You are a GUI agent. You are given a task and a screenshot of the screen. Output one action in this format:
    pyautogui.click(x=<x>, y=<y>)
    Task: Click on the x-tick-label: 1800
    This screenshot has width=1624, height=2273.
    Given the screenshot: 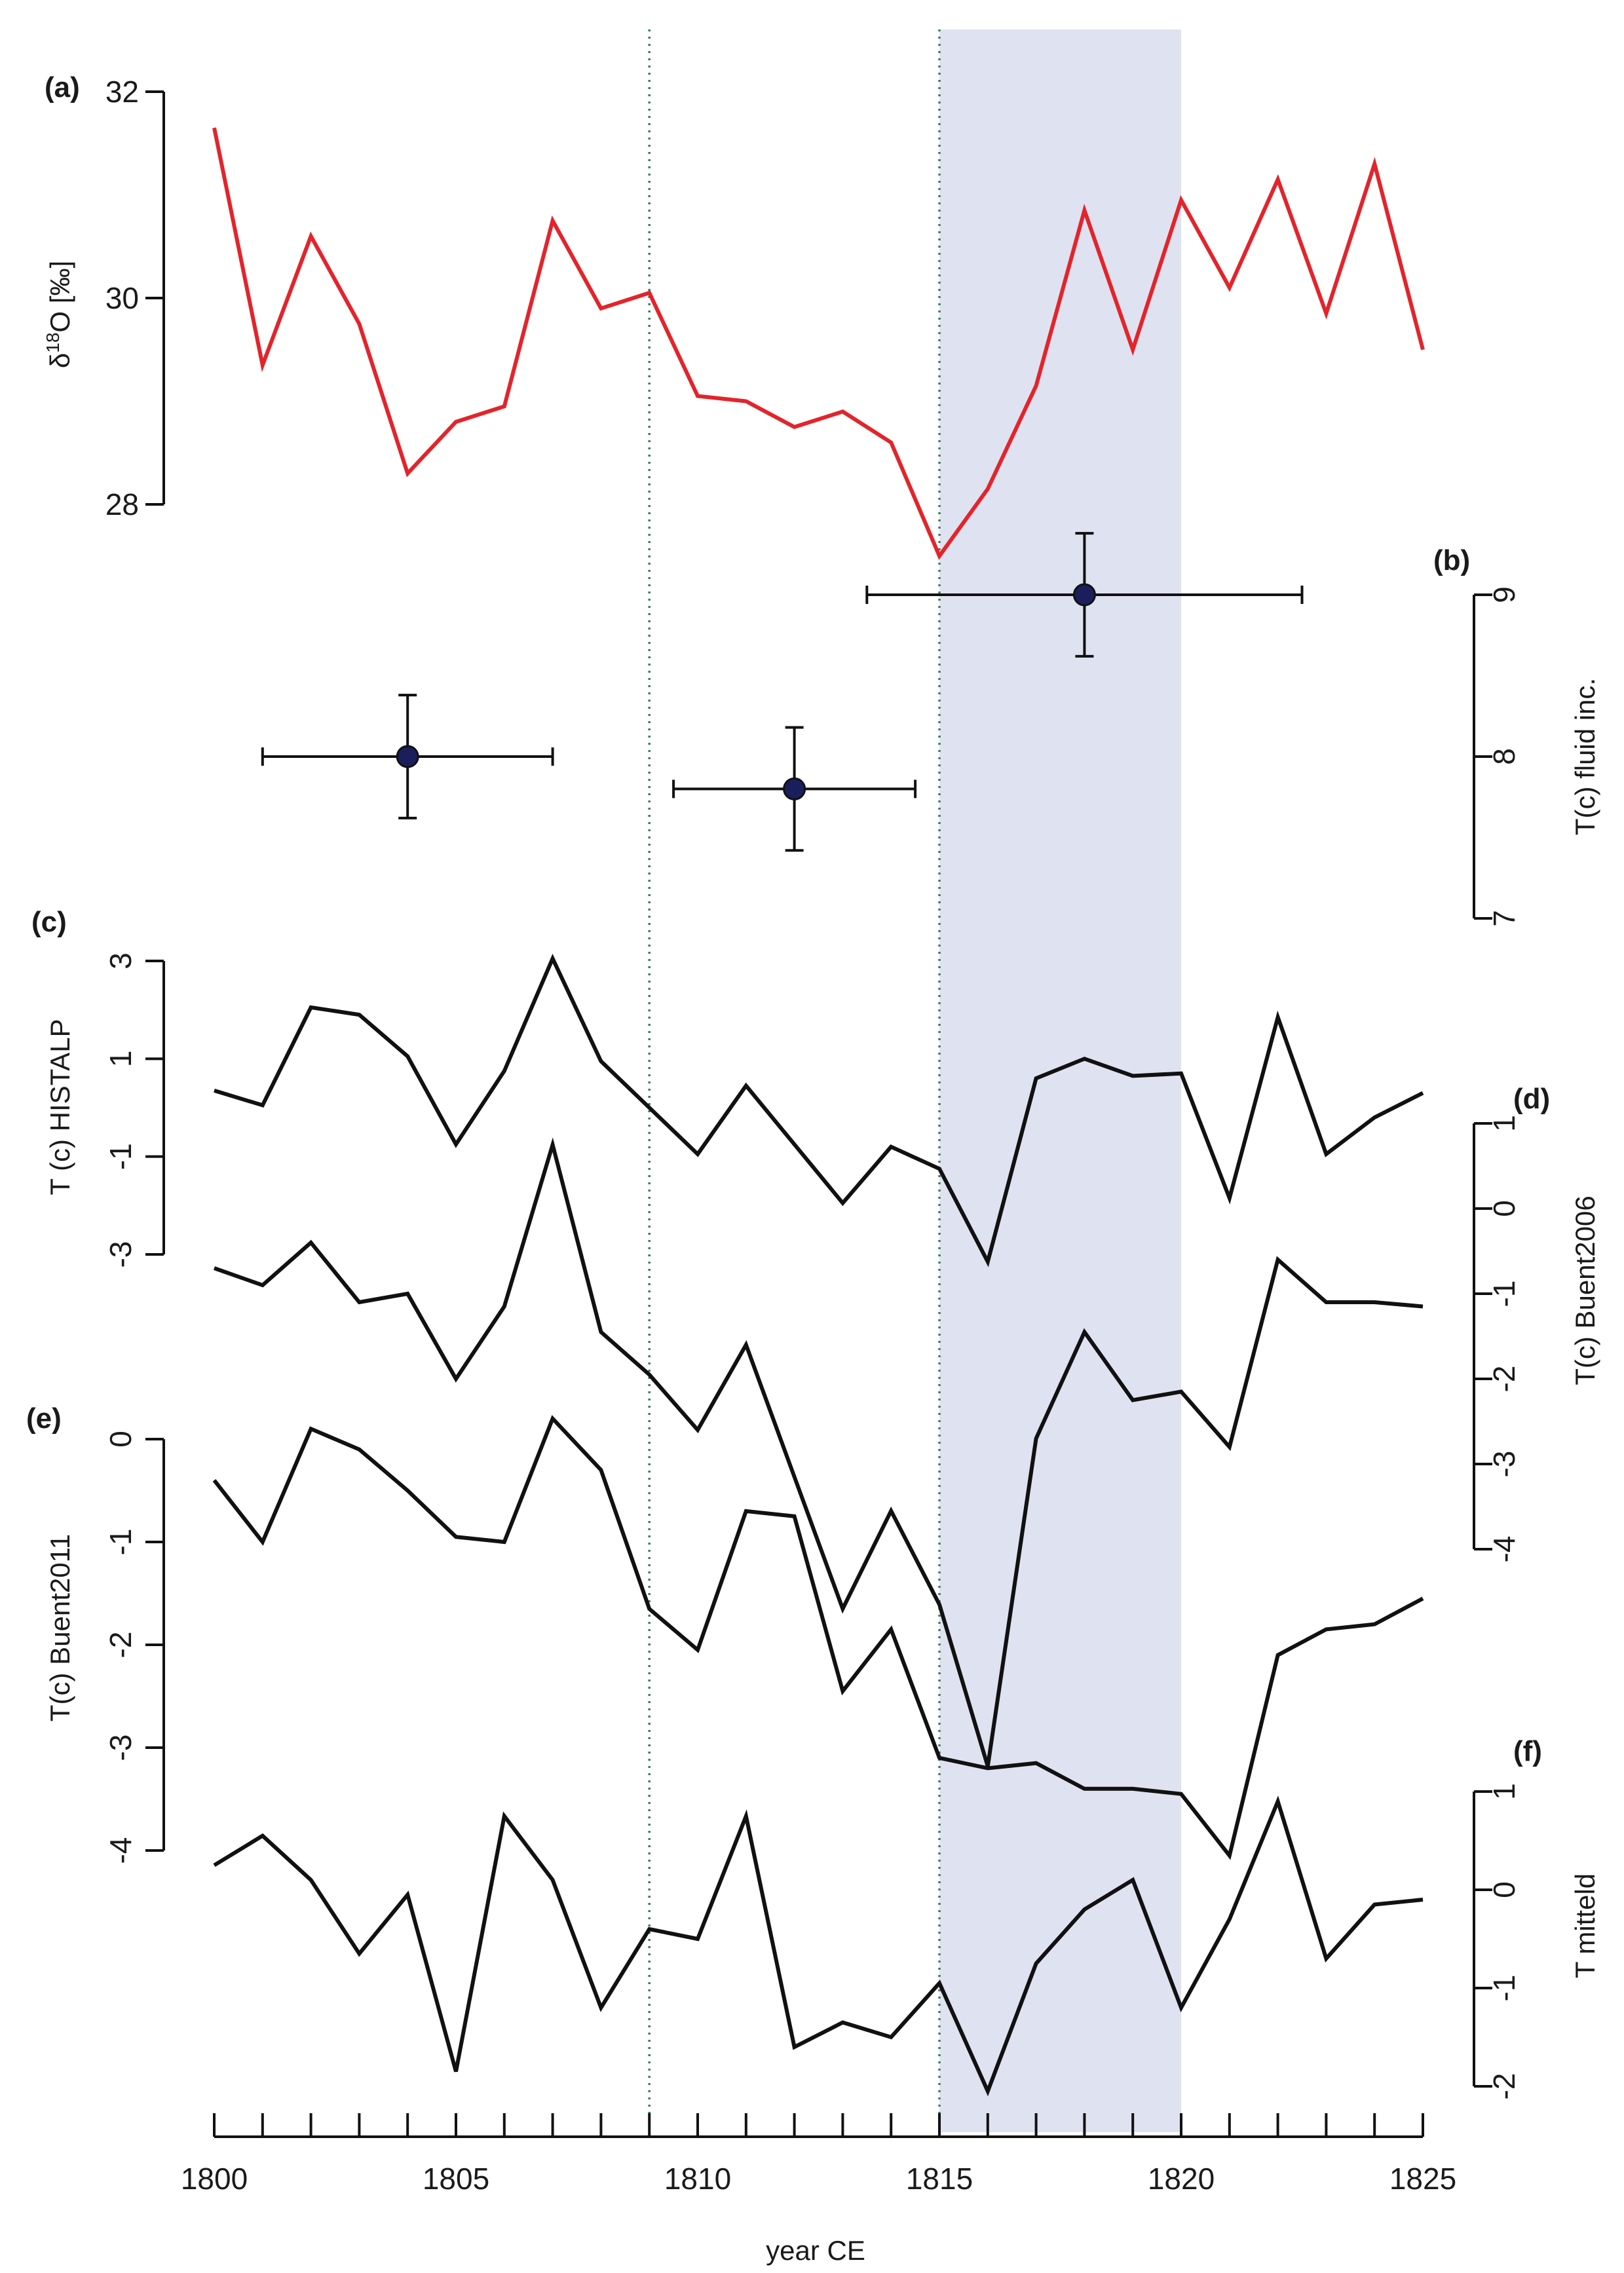 What is the action you would take?
    pyautogui.click(x=214, y=2179)
    